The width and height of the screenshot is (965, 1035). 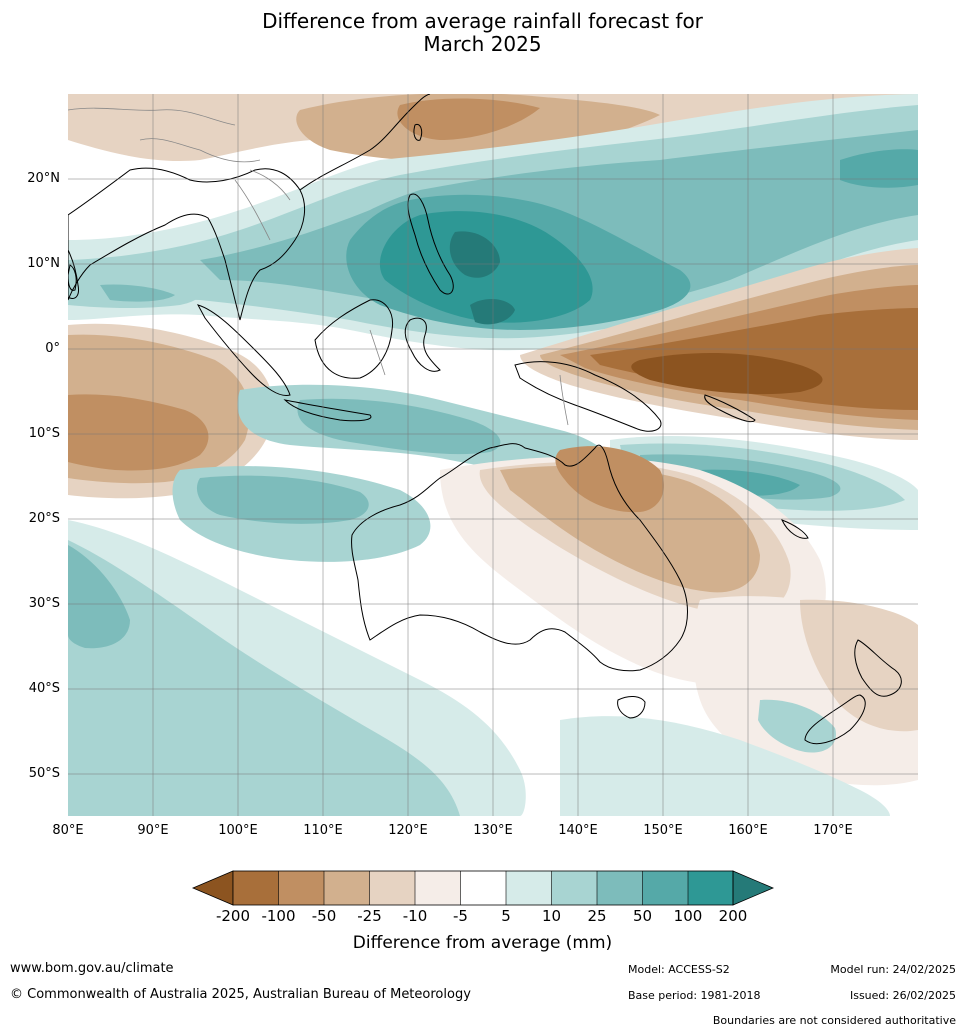 I want to click on lon-label: 130°E, so click(x=493, y=830).